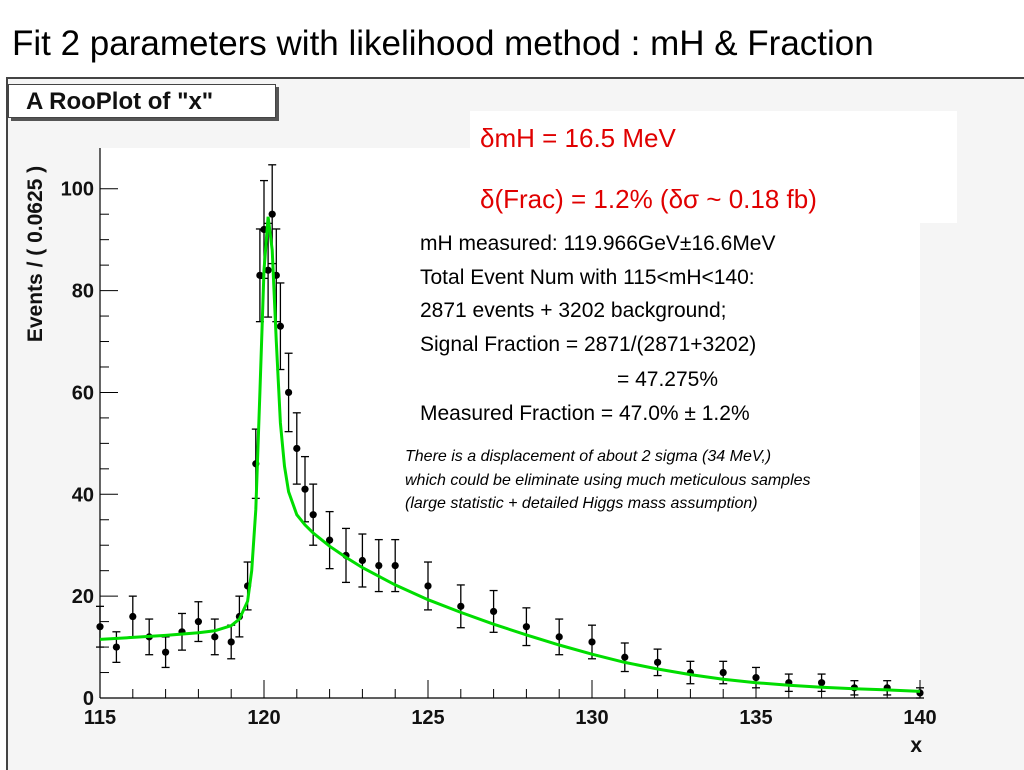 This screenshot has height=770, width=1024. Describe the element at coordinates (83, 393) in the screenshot. I see `y-tick-label: 60` at that location.